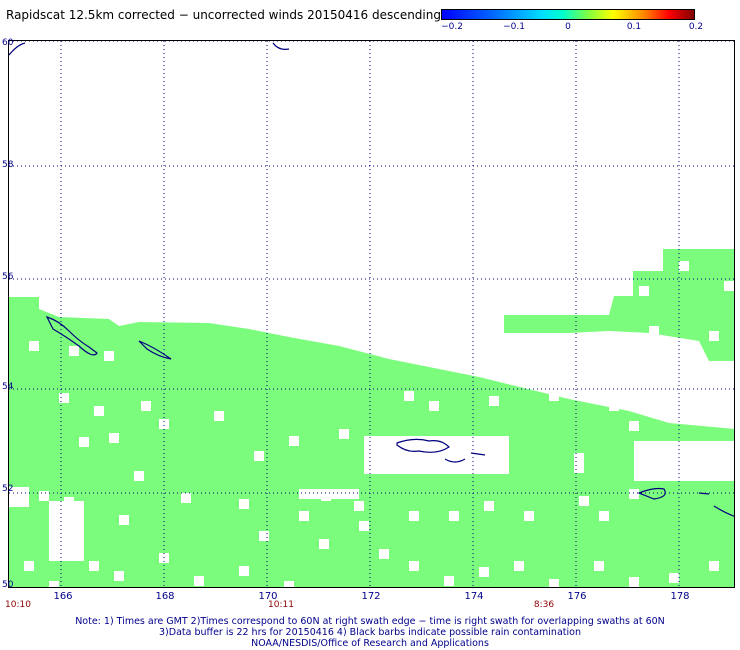  Describe the element at coordinates (18, 605) in the screenshot. I see `swath-time-label: 10:10` at that location.